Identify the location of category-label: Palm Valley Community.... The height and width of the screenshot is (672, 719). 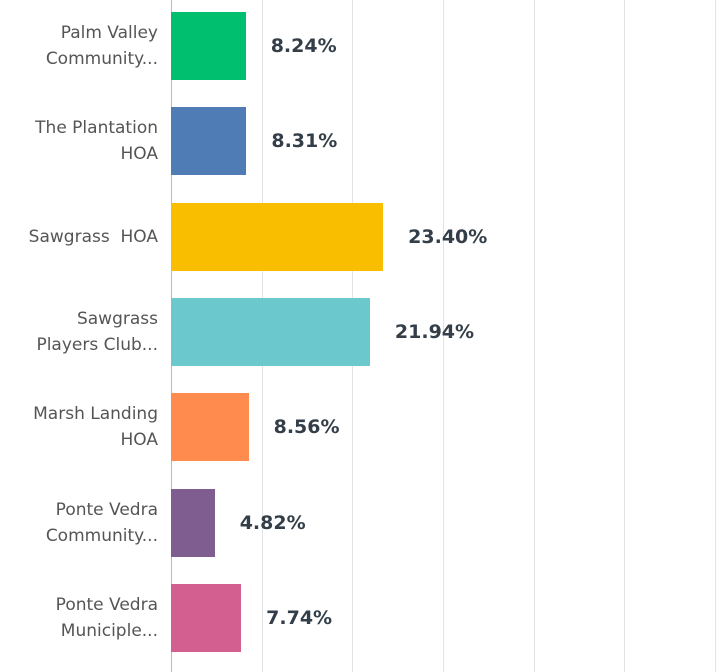
(101, 46).